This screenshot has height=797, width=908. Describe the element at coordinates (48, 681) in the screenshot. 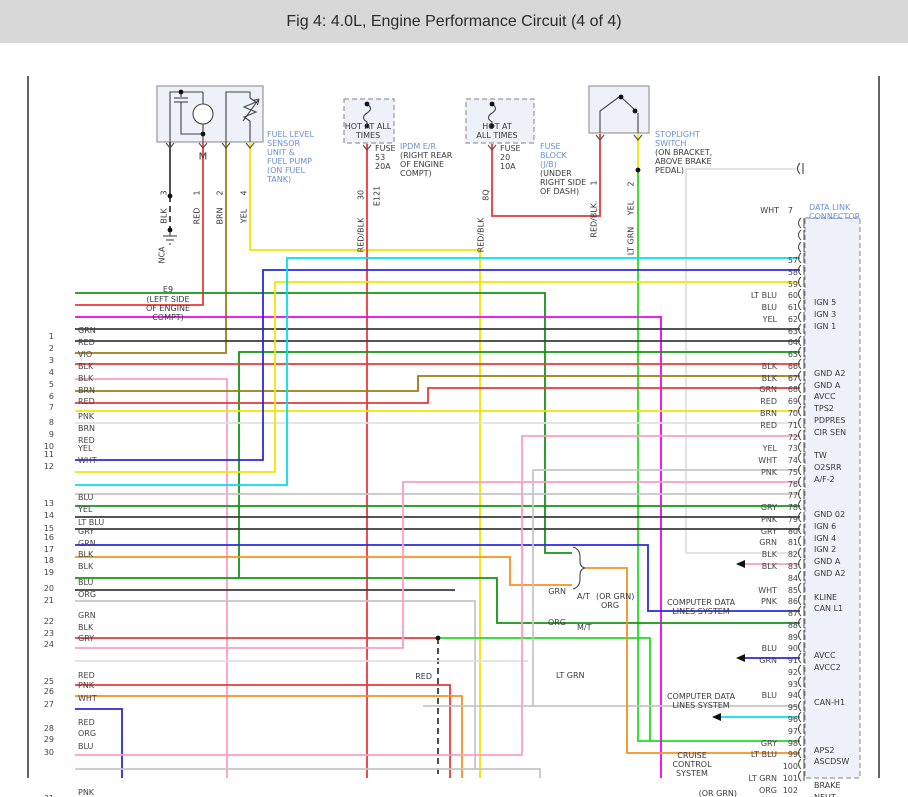

I see `left-pin-number: 25` at that location.